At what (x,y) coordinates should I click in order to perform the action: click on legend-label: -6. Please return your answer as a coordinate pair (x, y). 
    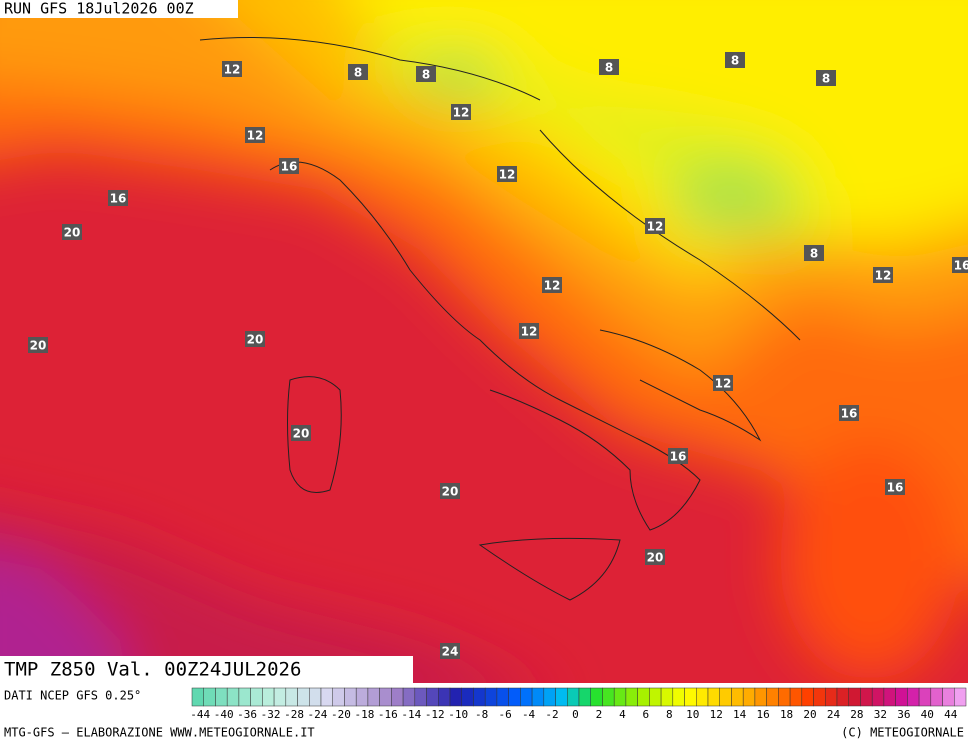
    Looking at the image, I should click on (504, 714).